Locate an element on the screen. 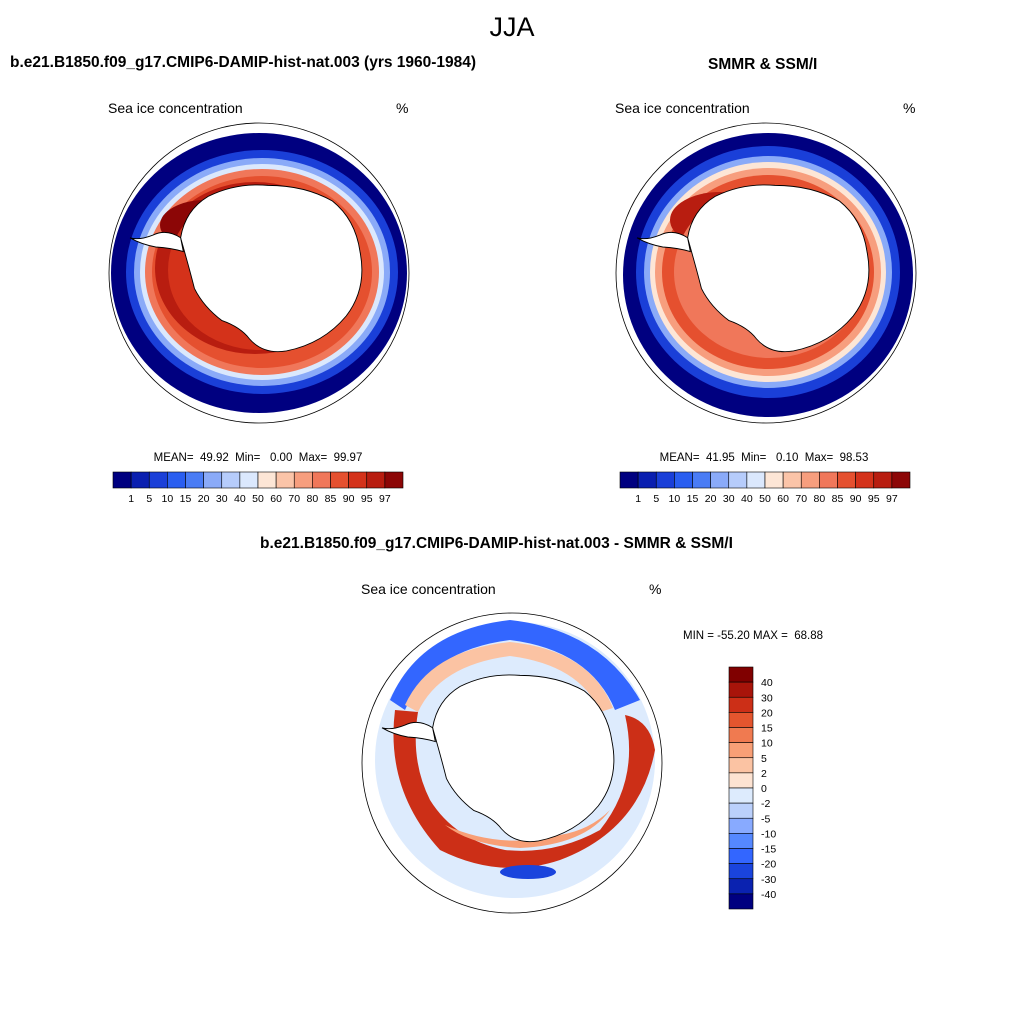 Image resolution: width=1024 pixels, height=1024 pixels. left-map-border is located at coordinates (259, 273).